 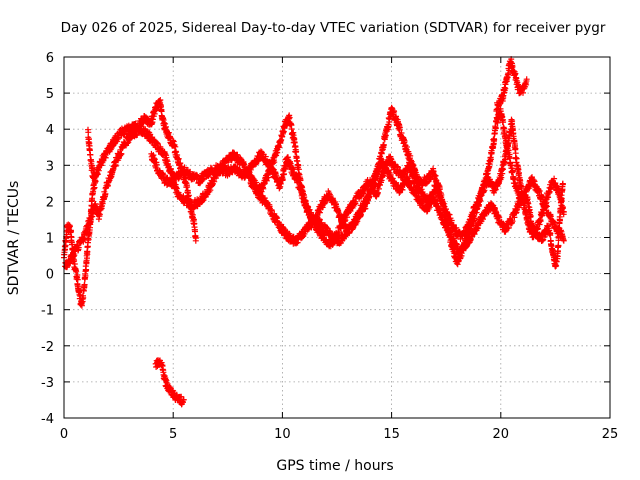 What do you see at coordinates (50, 94) in the screenshot?
I see `y-tick-label: 5` at bounding box center [50, 94].